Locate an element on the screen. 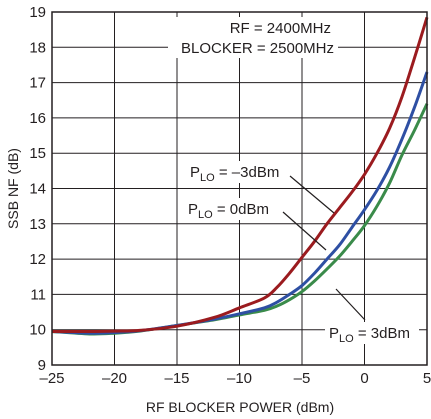 The width and height of the screenshot is (431, 419). y-tick-label: 15 is located at coordinates (37, 153).